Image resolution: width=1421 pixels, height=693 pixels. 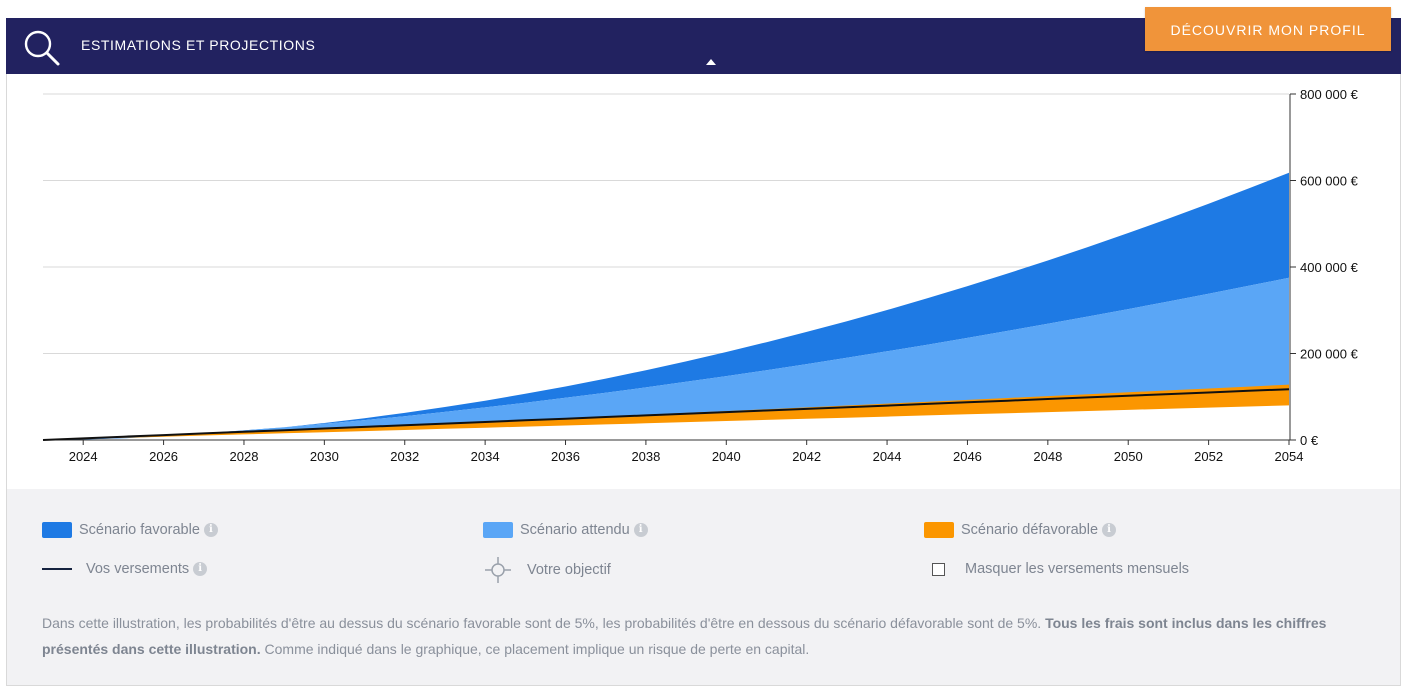 I want to click on legend-attendu-label: Scénario attendu, so click(x=575, y=530).